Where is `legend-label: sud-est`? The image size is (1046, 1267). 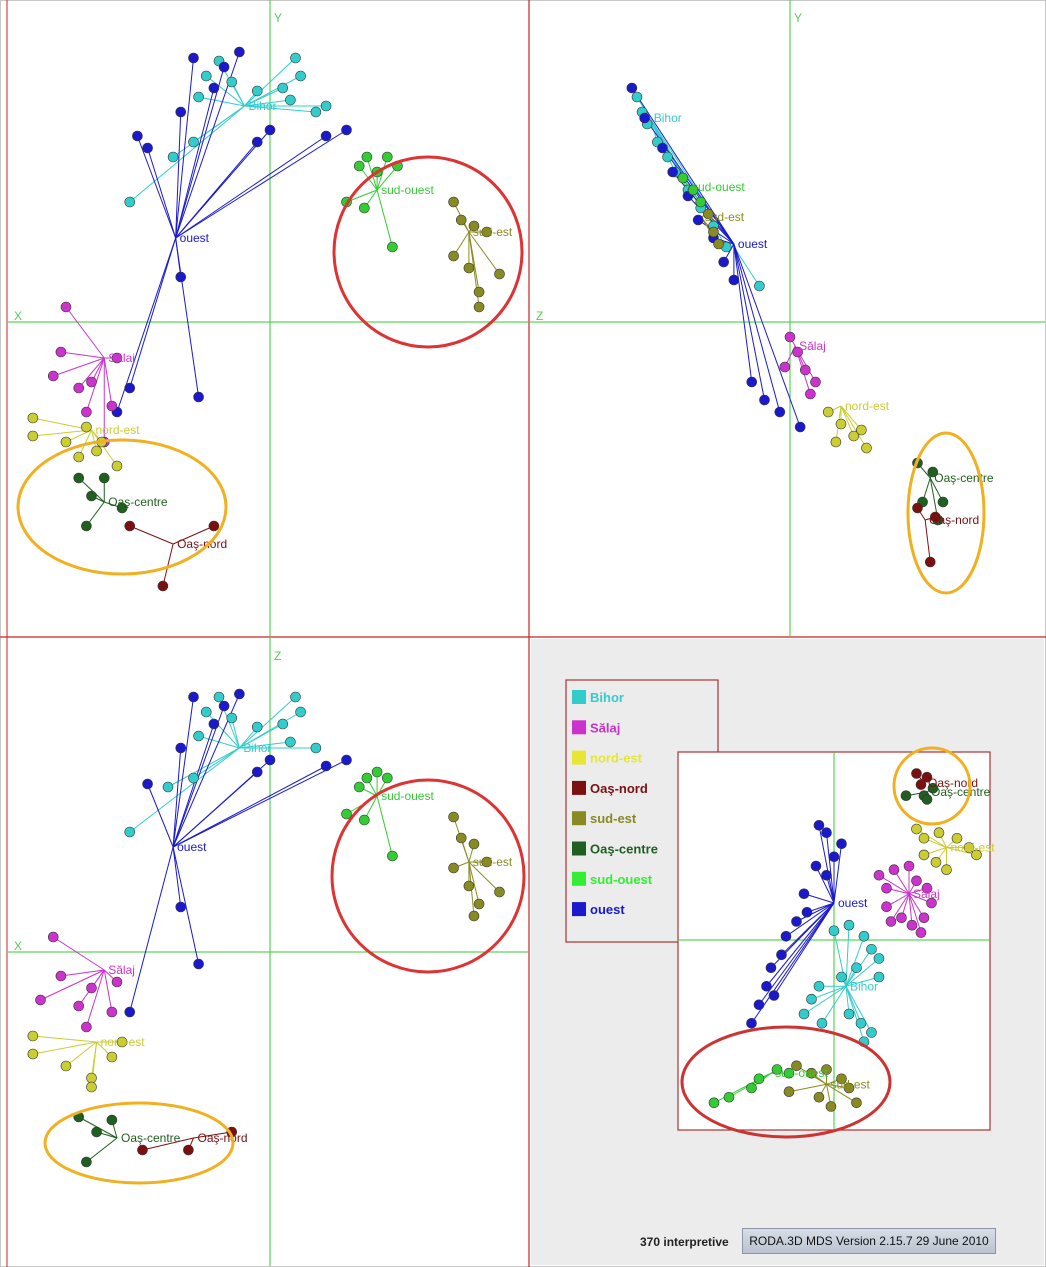 legend-label: sud-est is located at coordinates (613, 818).